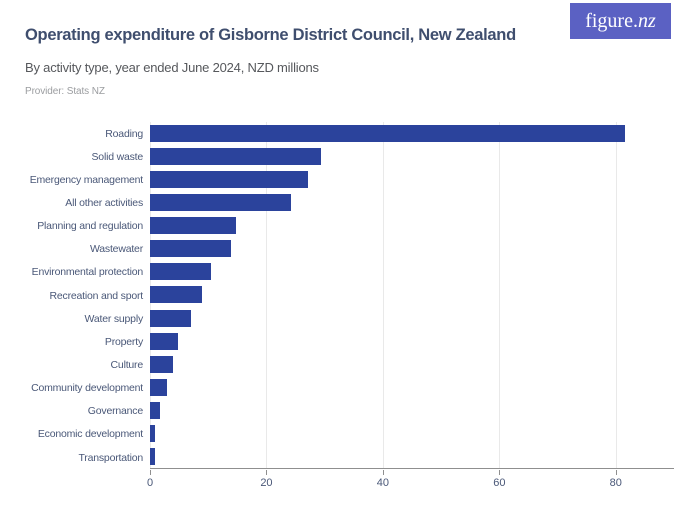 This screenshot has width=700, height=525. Describe the element at coordinates (171, 318) in the screenshot. I see `bar-water-supply` at that location.